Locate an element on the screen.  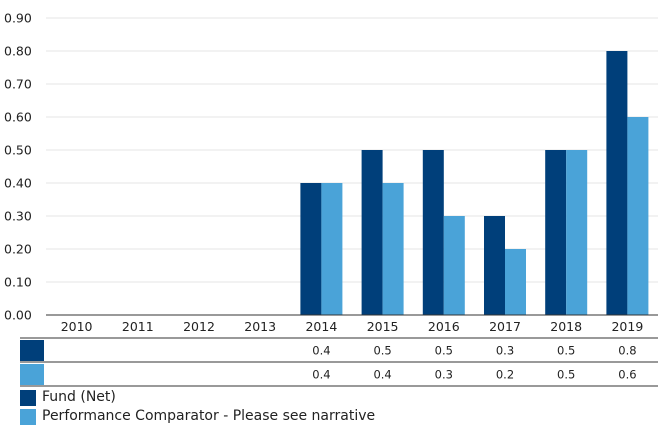
x-tick-label: 2014 is located at coordinates (321, 326).